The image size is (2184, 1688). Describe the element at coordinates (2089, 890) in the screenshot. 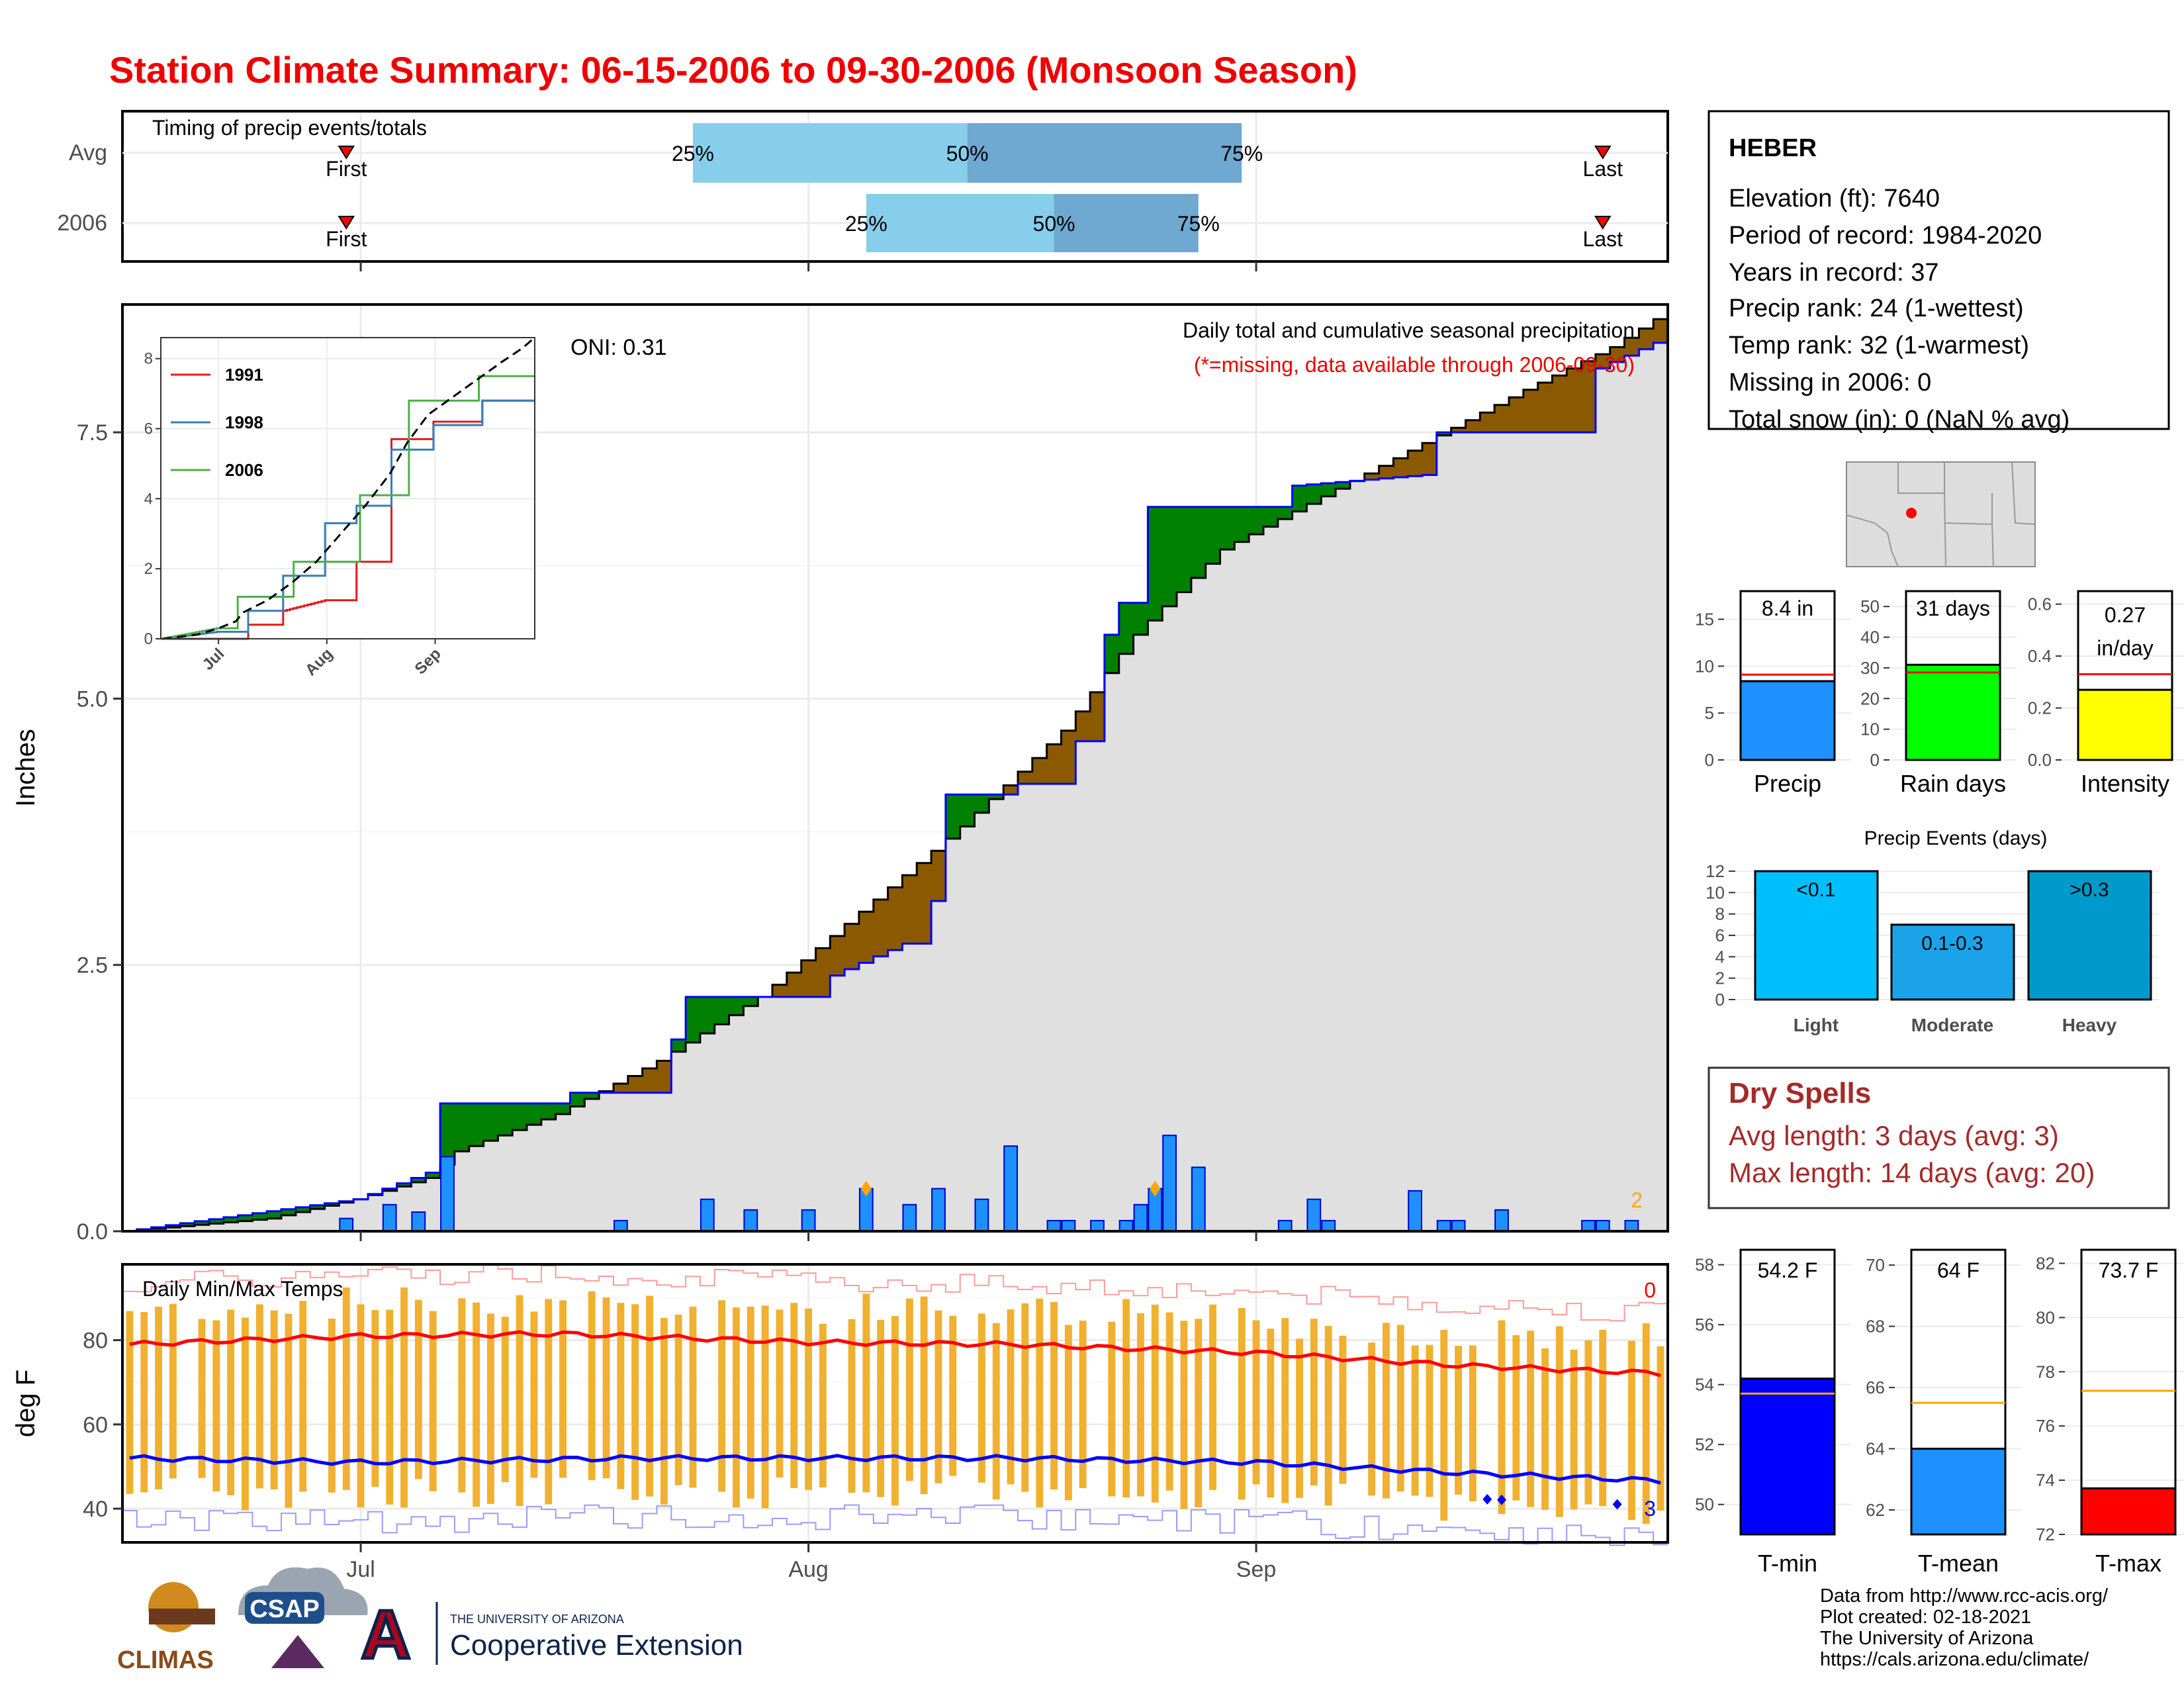

I see `events-bar-label-2: >0.3` at that location.